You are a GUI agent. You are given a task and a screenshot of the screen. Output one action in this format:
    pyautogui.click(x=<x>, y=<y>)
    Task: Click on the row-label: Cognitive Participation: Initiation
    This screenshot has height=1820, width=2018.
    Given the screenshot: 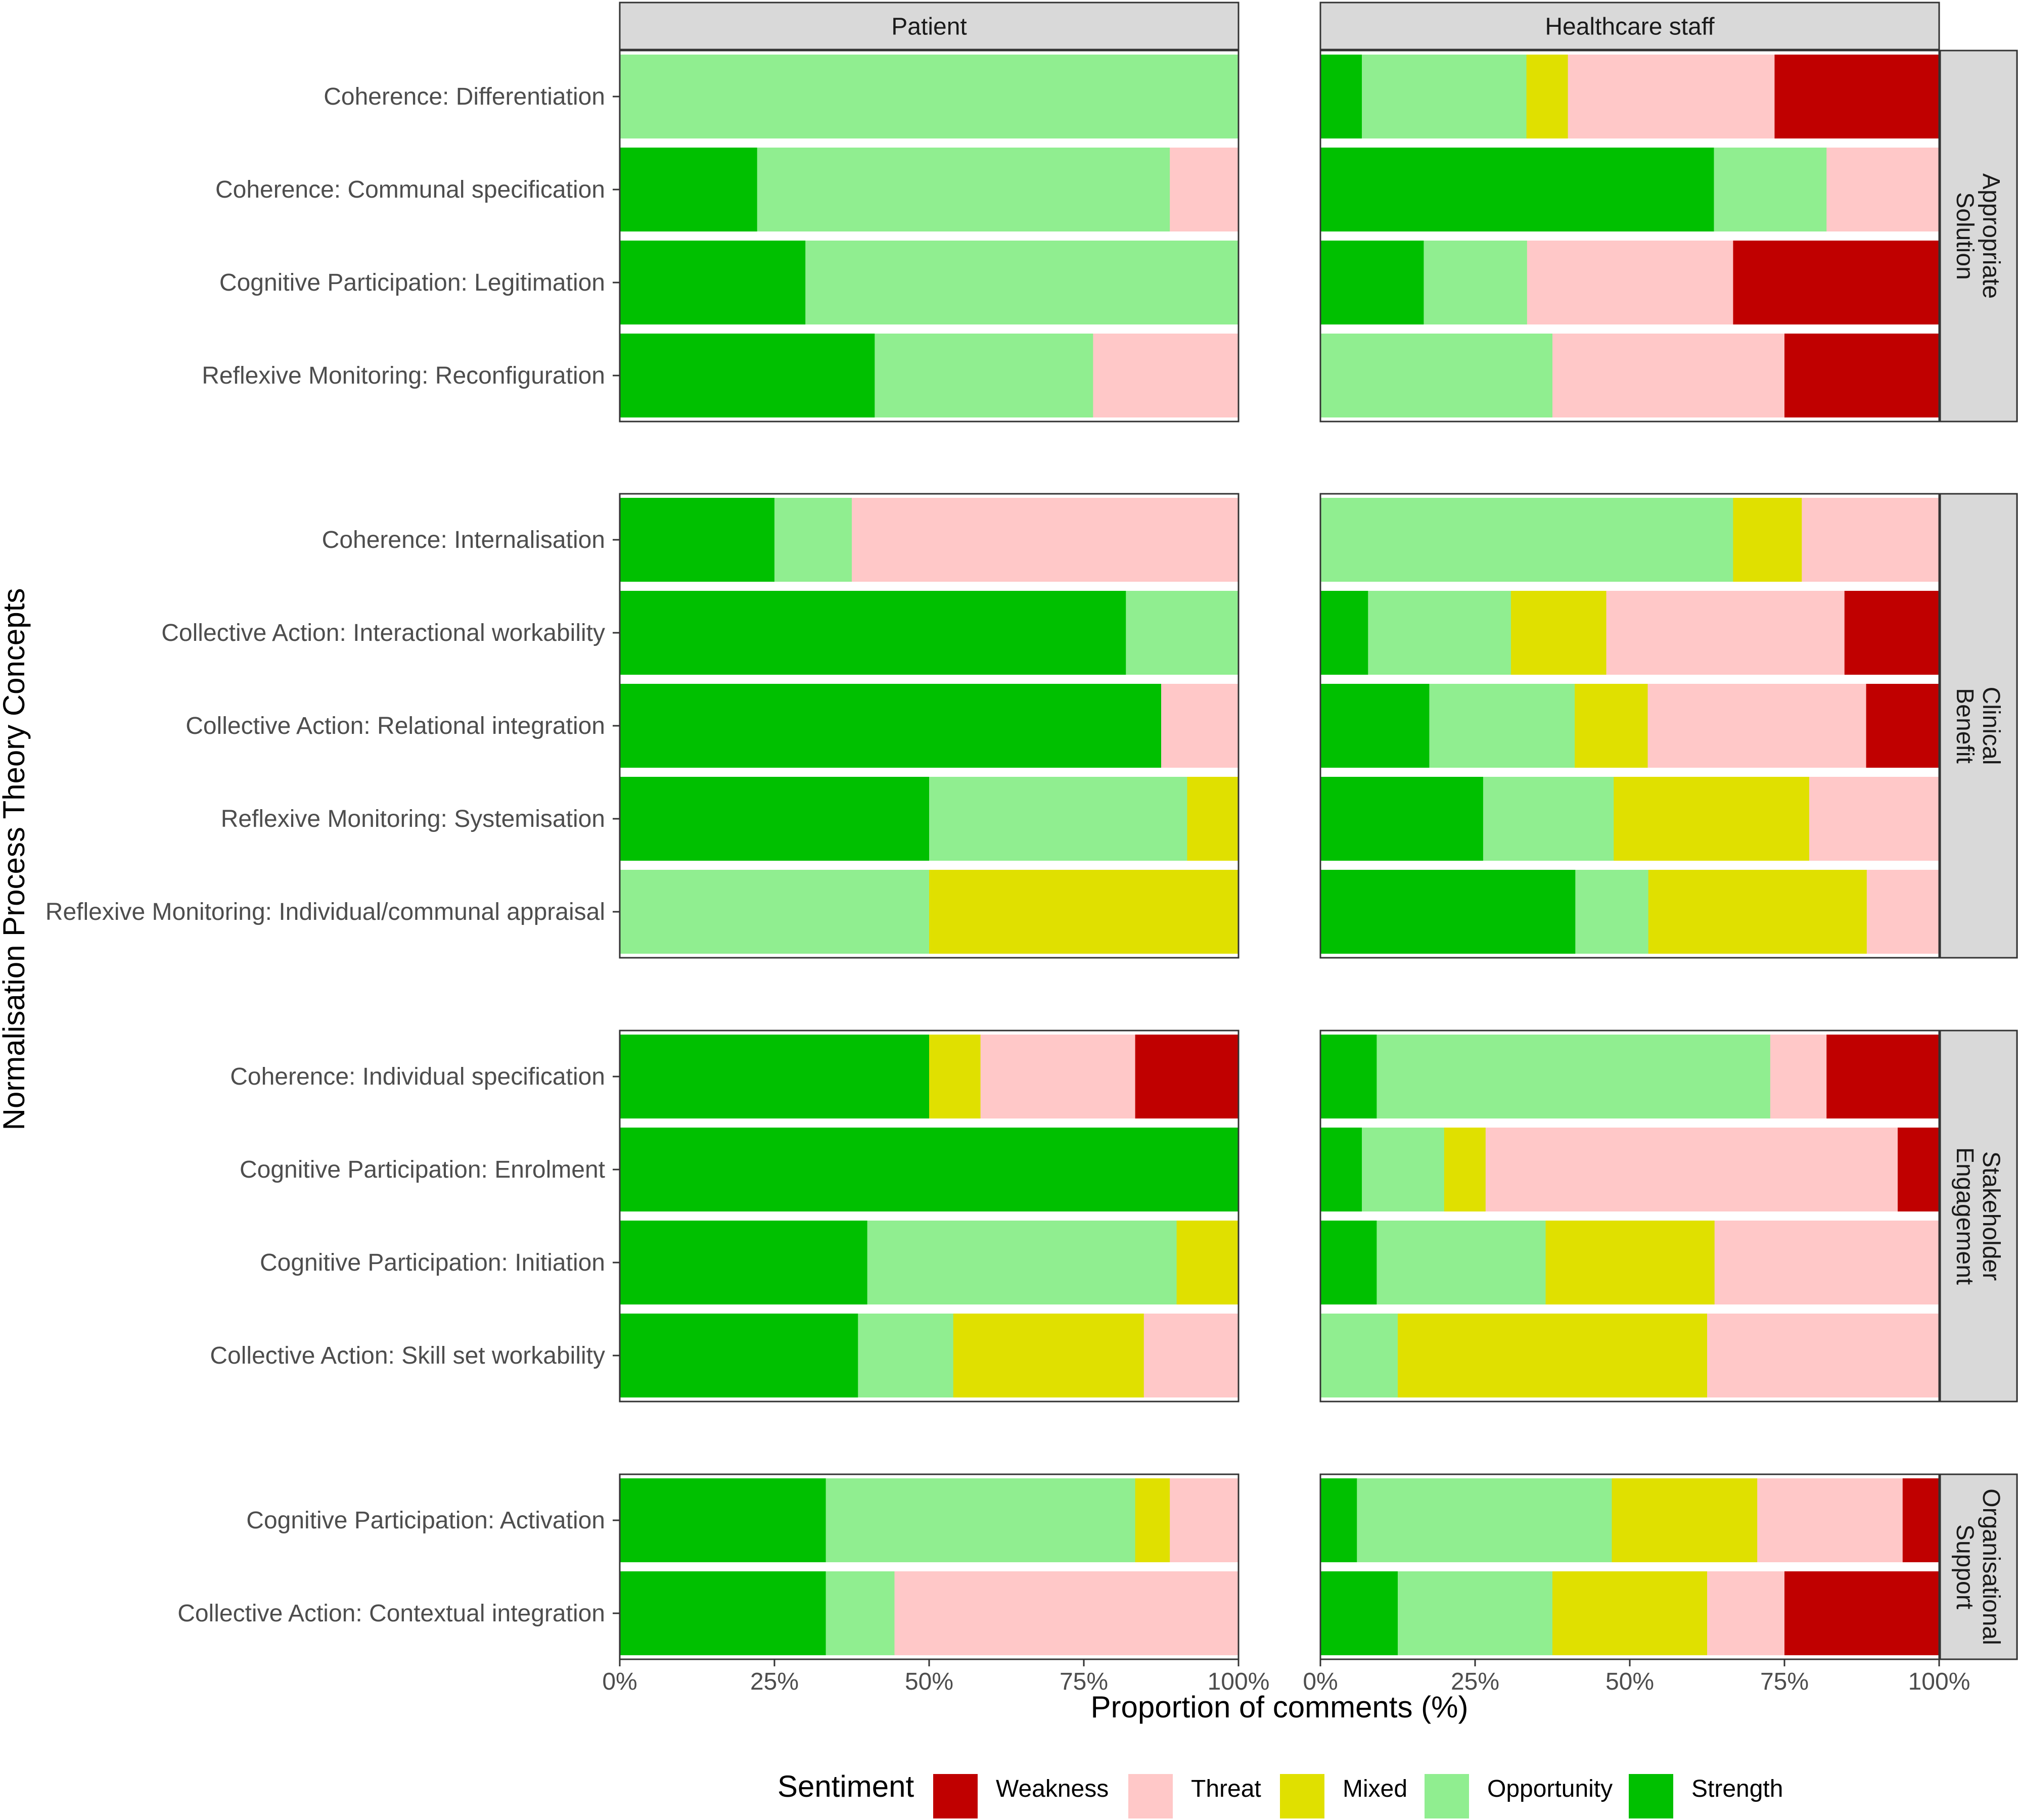 What is the action you would take?
    pyautogui.click(x=432, y=1262)
    